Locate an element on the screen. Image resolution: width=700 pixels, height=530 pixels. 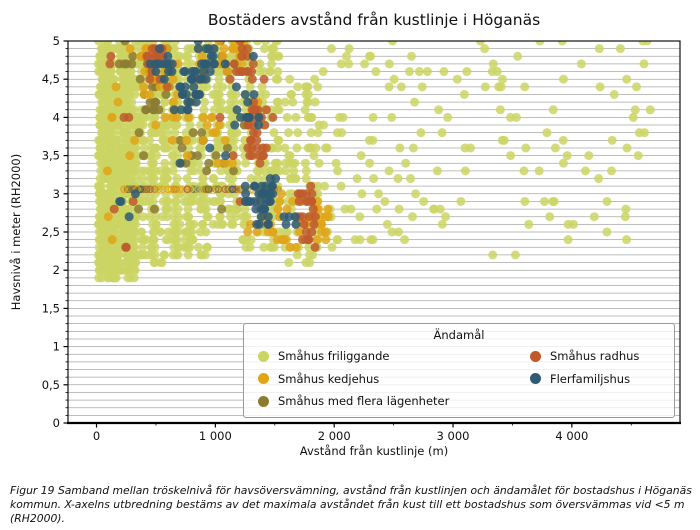
legend-item-flera-lagenheter: Småhus med flera lägenheter is located at coordinates (380, 401).